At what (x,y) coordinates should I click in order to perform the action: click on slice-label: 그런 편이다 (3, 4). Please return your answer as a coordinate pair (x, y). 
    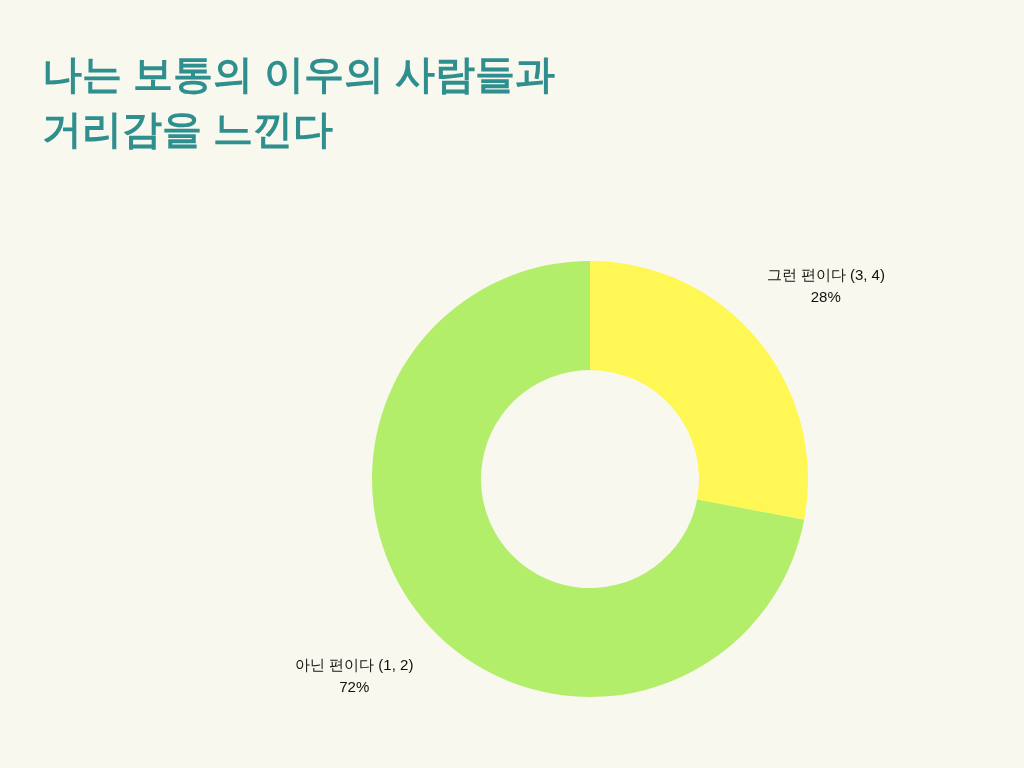
    Looking at the image, I should click on (825, 274).